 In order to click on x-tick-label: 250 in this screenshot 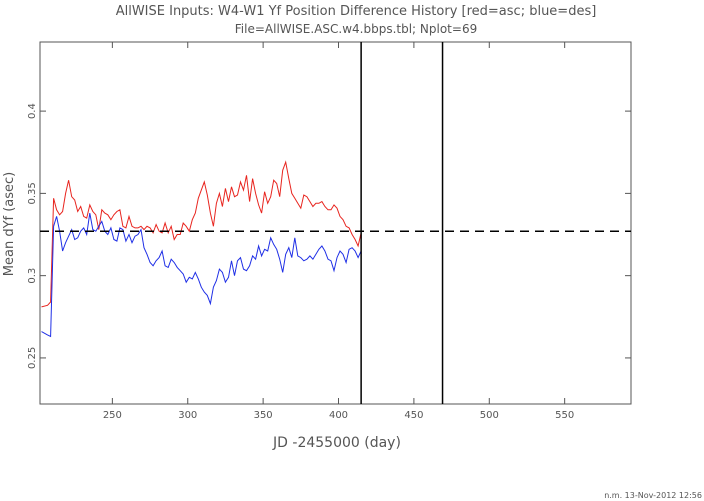, I will do `click(112, 415)`.